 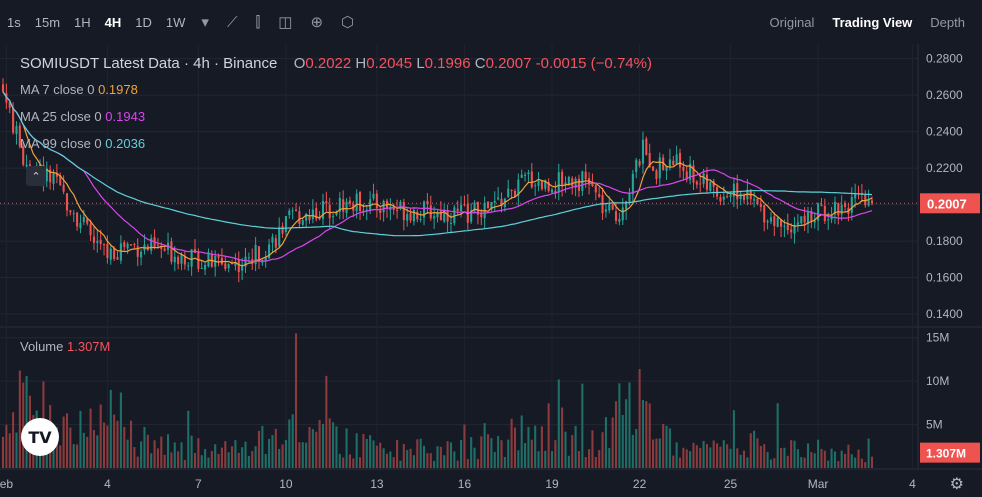 What do you see at coordinates (113, 22) in the screenshot?
I see `timeframe-4h: 4H` at bounding box center [113, 22].